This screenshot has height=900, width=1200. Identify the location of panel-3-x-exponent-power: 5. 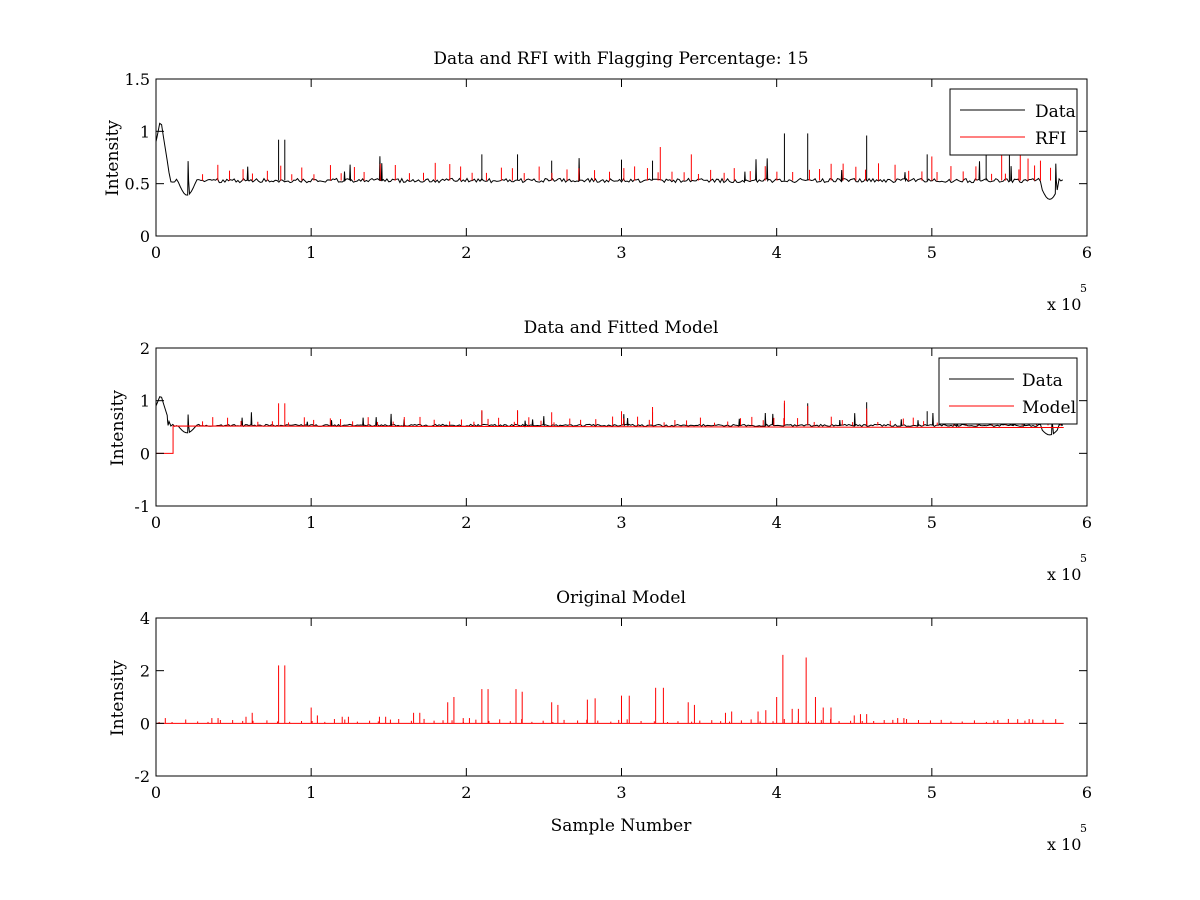
(1083, 828).